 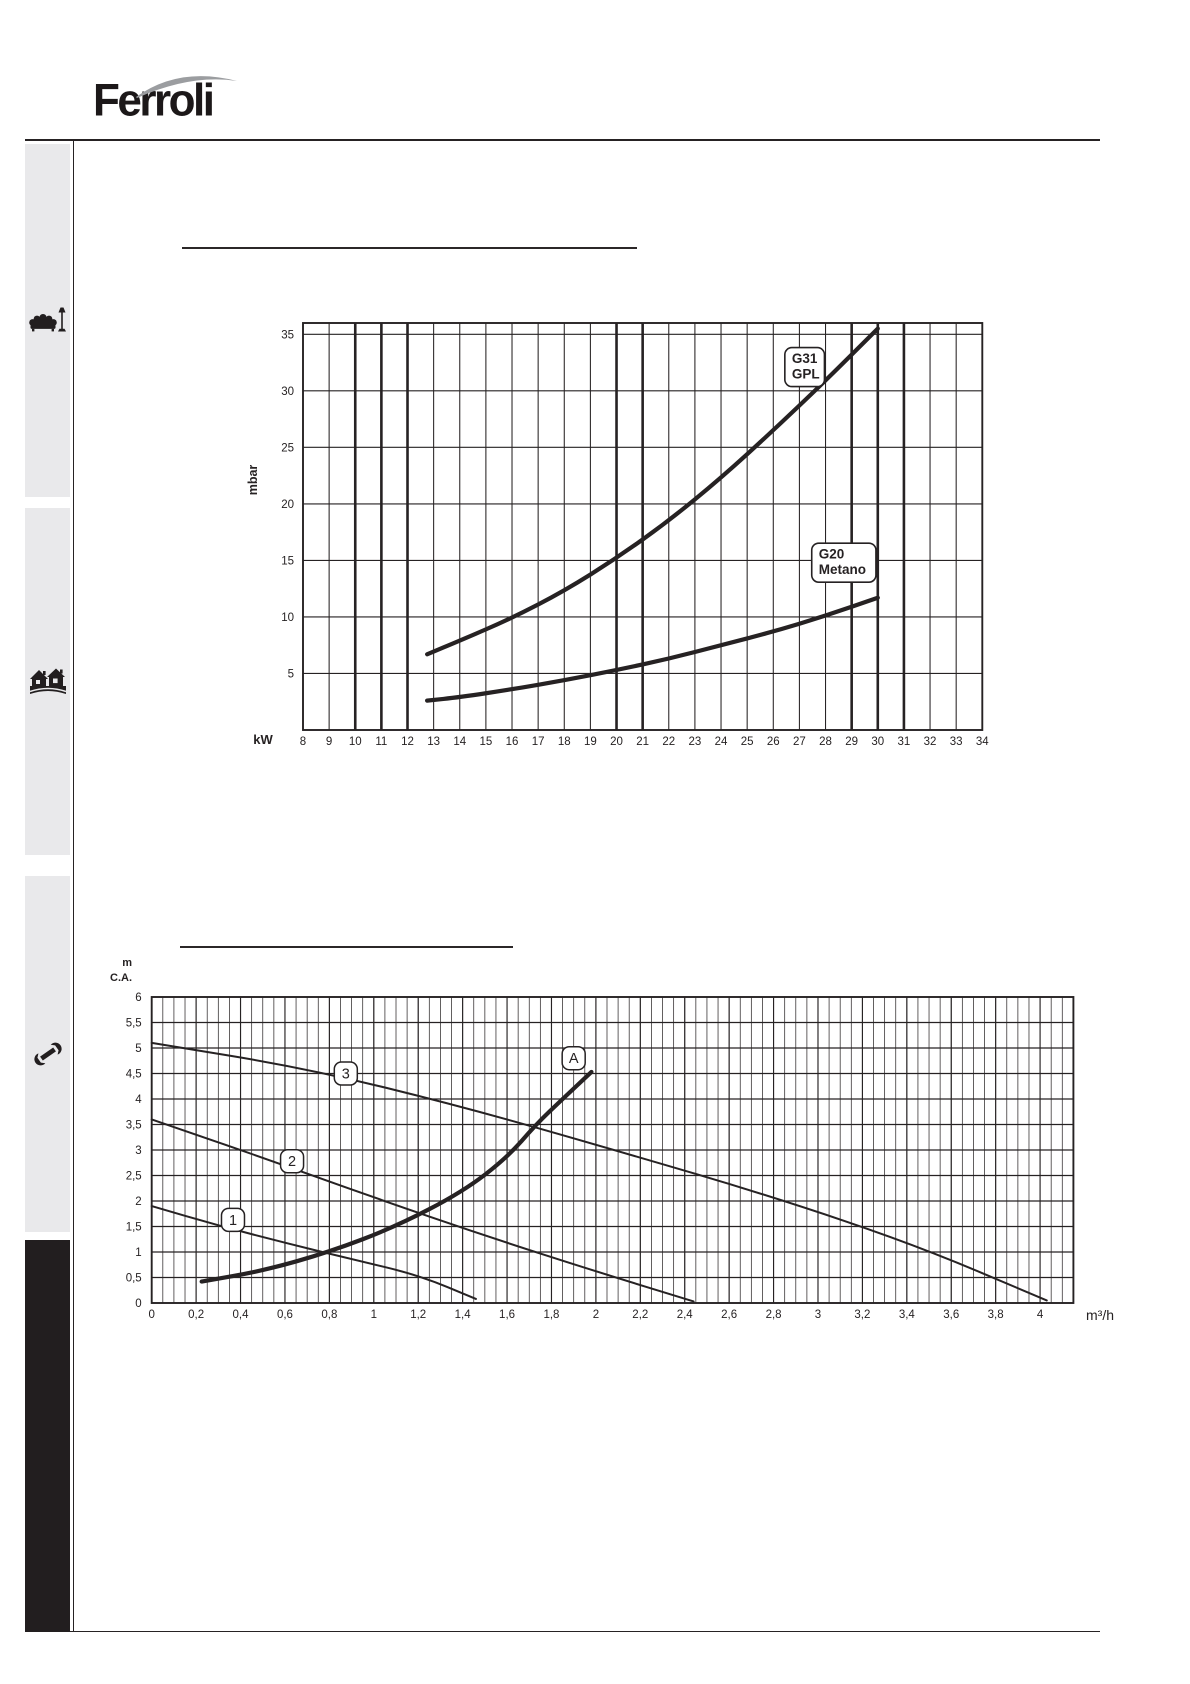 What do you see at coordinates (640, 1315) in the screenshot?
I see `svg-text: 2,2` at bounding box center [640, 1315].